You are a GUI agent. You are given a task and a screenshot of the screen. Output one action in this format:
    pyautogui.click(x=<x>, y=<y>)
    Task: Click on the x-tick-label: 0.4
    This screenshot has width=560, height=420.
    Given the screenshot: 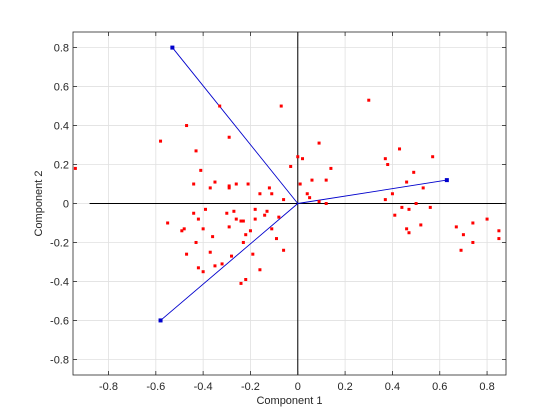 What is the action you would take?
    pyautogui.click(x=392, y=387)
    